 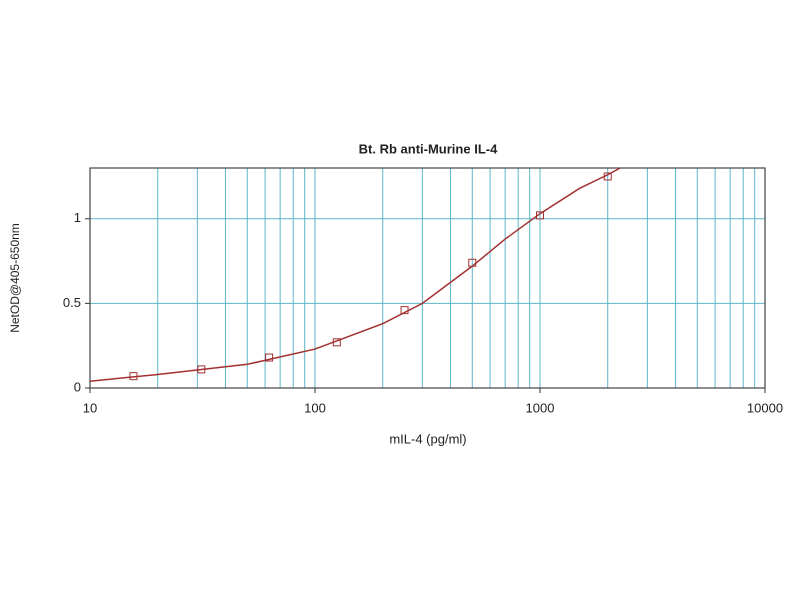 What do you see at coordinates (315, 407) in the screenshot?
I see `x-tick-label: 100` at bounding box center [315, 407].